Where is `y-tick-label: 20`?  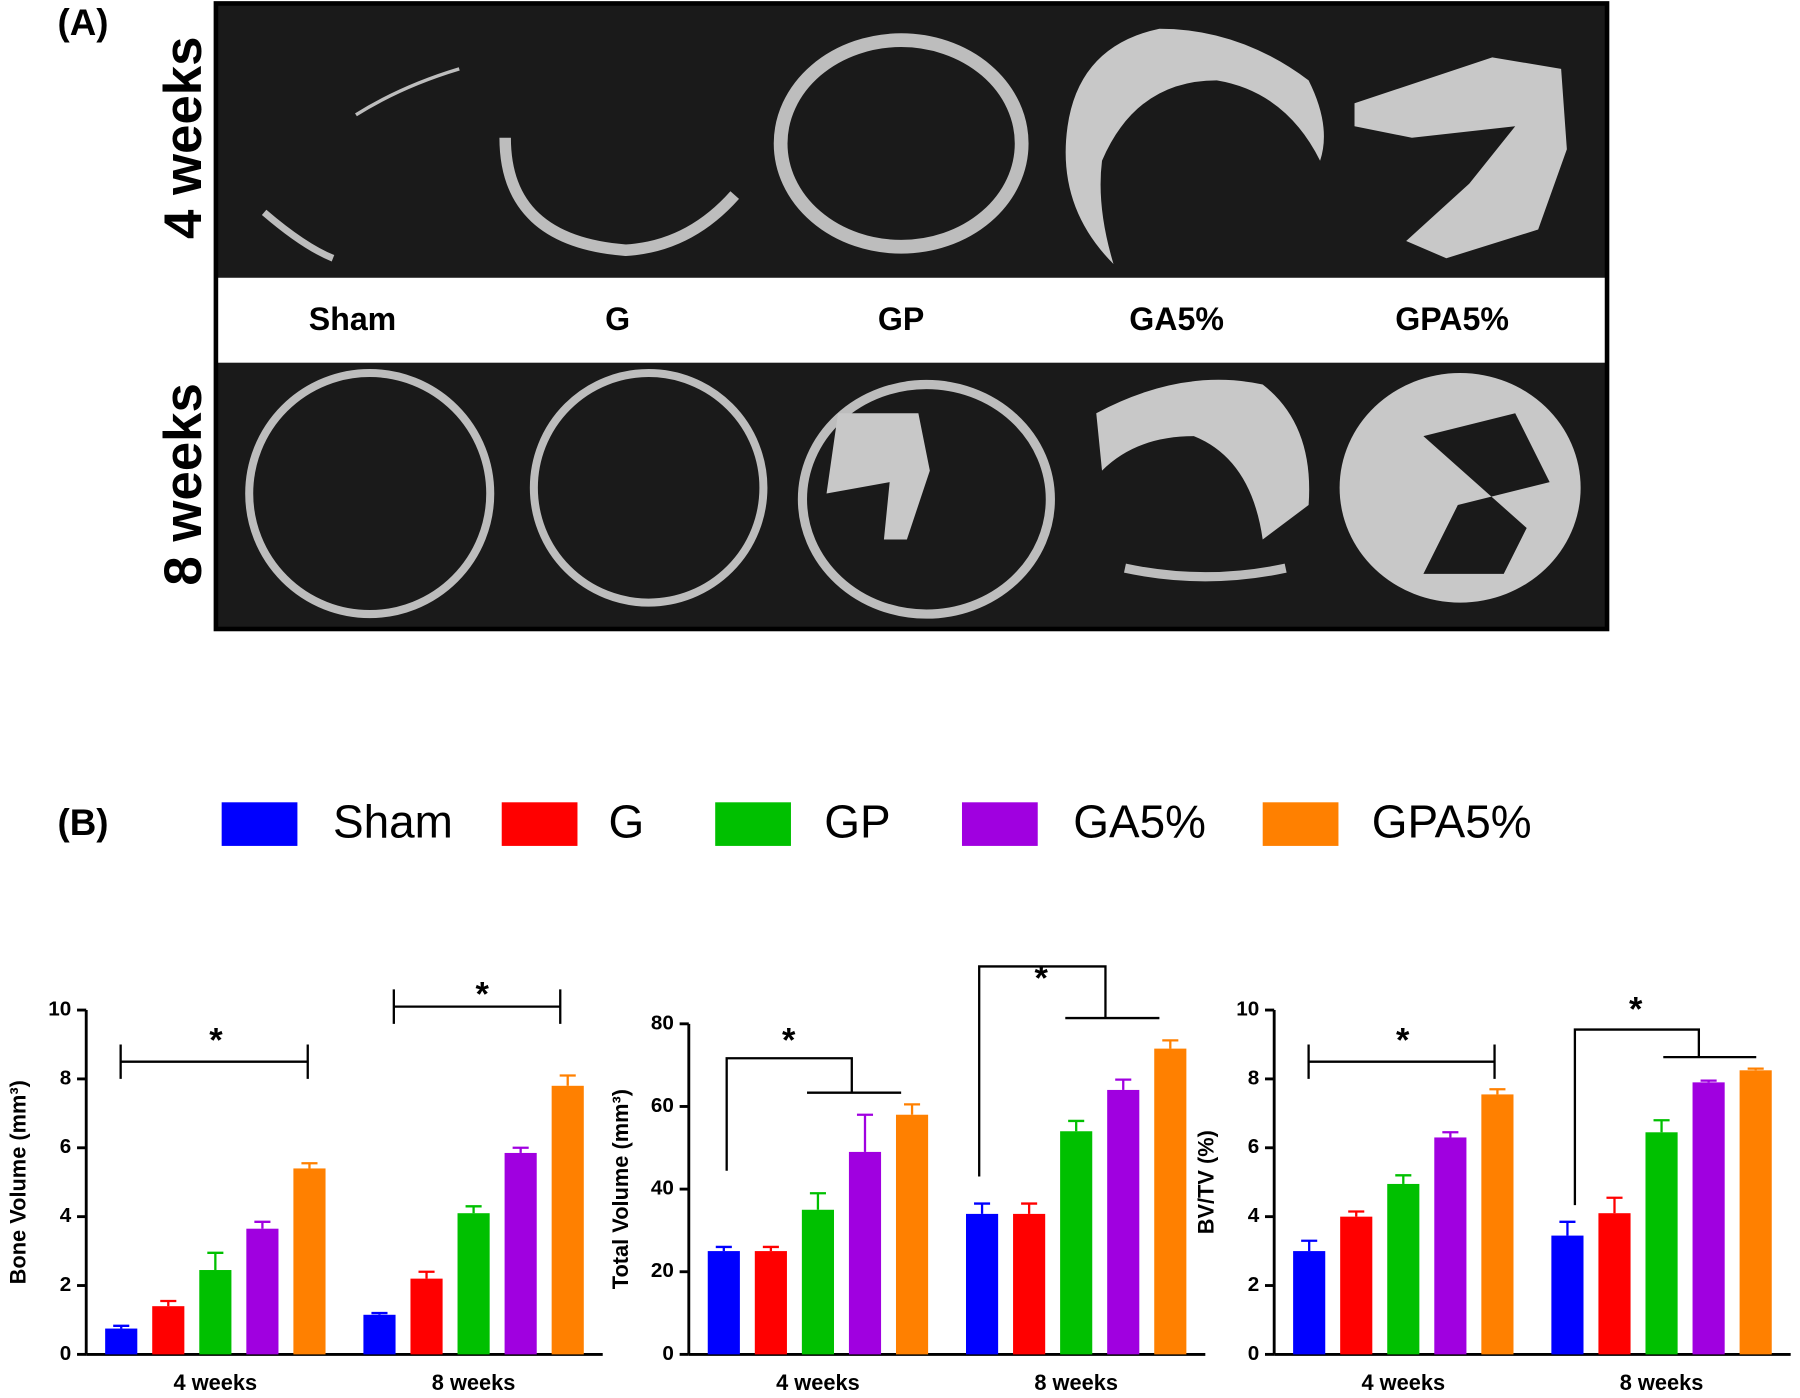 y-tick-label: 20 is located at coordinates (662, 1270).